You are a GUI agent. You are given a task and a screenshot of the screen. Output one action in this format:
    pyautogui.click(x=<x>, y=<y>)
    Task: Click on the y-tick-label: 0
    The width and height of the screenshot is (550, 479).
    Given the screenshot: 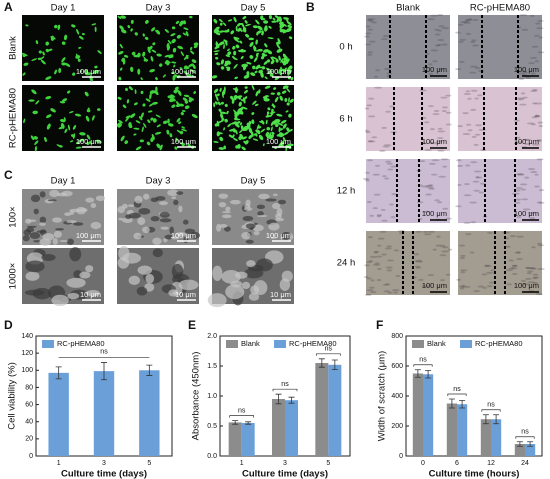 What is the action you would take?
    pyautogui.click(x=31, y=456)
    